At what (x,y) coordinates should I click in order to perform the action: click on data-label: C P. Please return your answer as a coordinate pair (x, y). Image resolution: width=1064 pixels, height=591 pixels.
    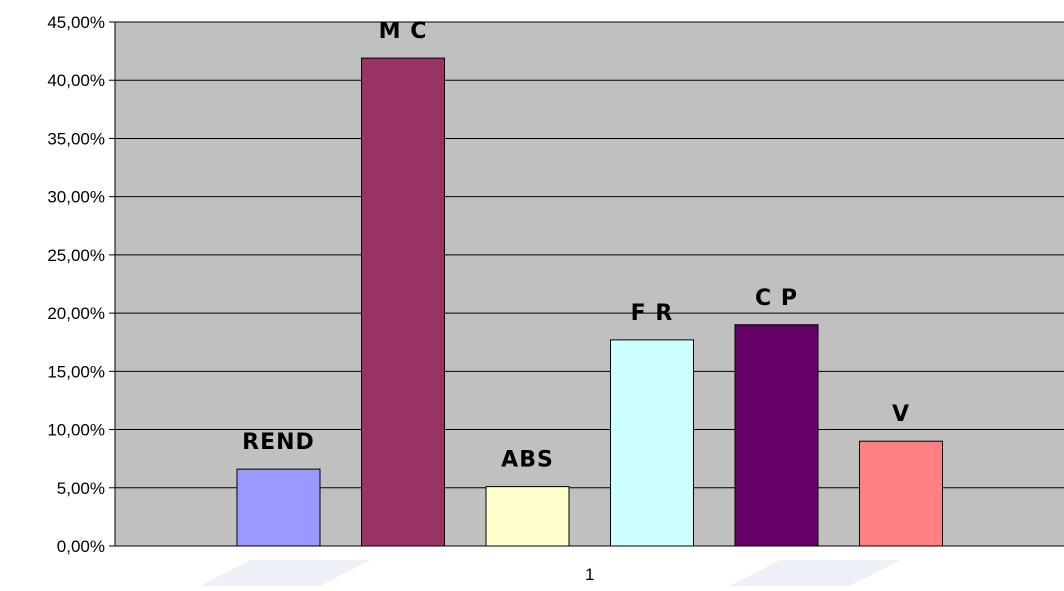
    Looking at the image, I should click on (776, 298).